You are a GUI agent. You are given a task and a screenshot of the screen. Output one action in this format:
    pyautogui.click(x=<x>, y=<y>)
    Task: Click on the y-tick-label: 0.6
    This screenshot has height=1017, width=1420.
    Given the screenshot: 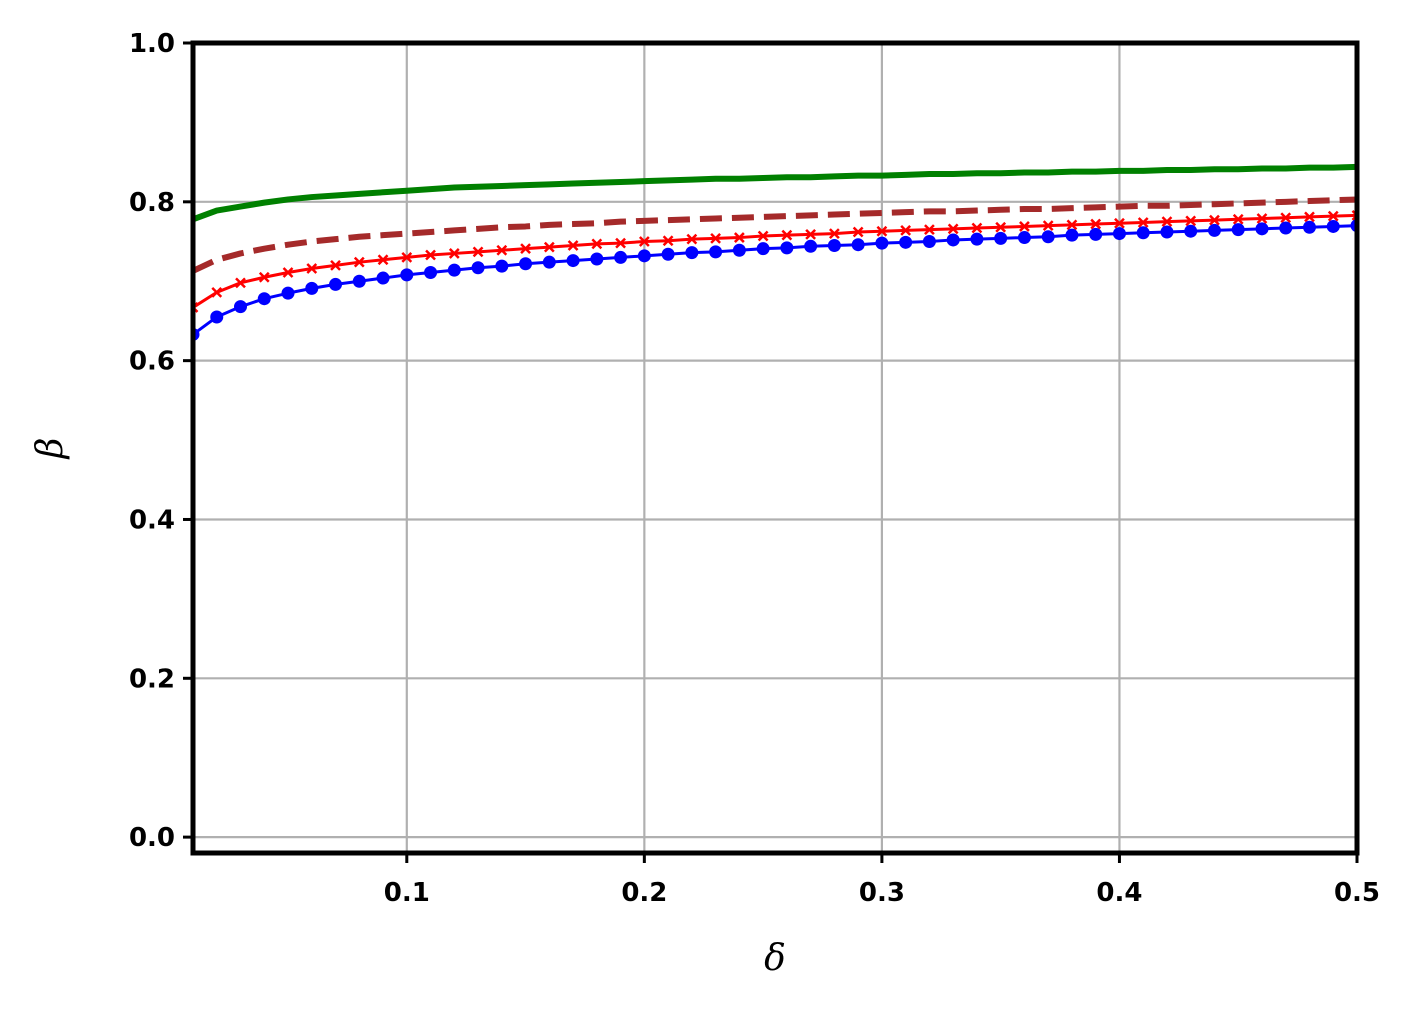 What is the action you would take?
    pyautogui.click(x=152, y=362)
    